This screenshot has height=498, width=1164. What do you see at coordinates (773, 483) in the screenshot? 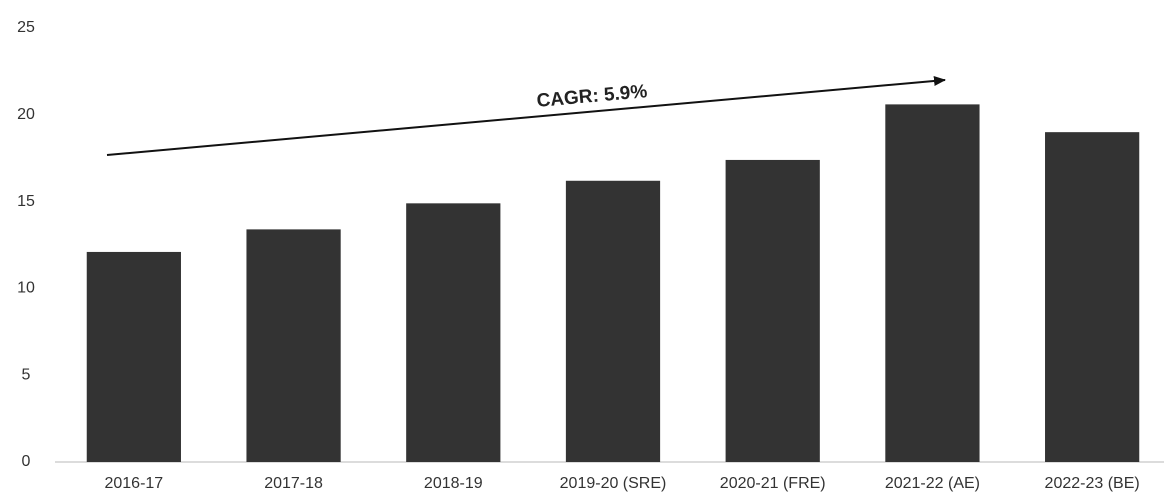
I see `x-tick-label: 2020-21 (FRE)` at bounding box center [773, 483].